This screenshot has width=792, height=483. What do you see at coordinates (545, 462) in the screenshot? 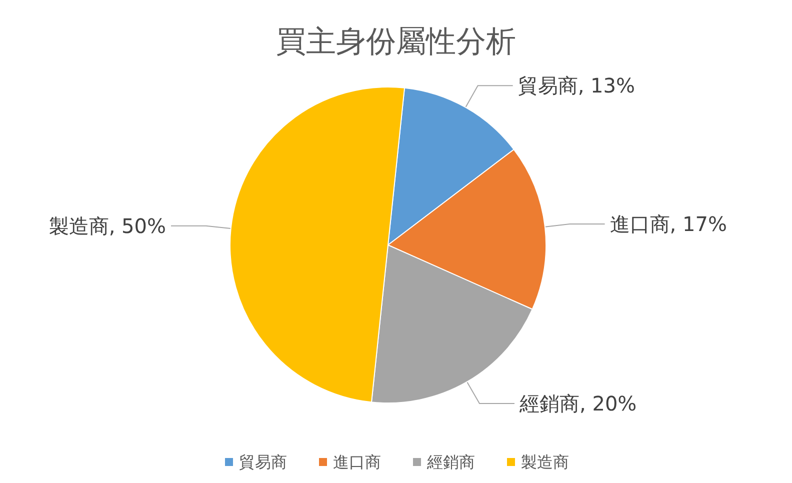
I see `legend-label: 製造商` at bounding box center [545, 462].